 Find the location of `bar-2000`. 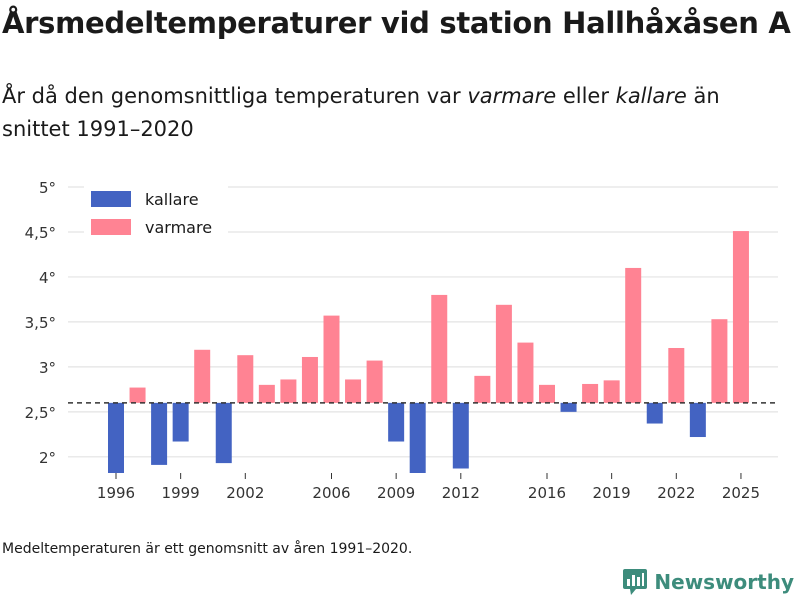

bar-2000 is located at coordinates (202, 376).